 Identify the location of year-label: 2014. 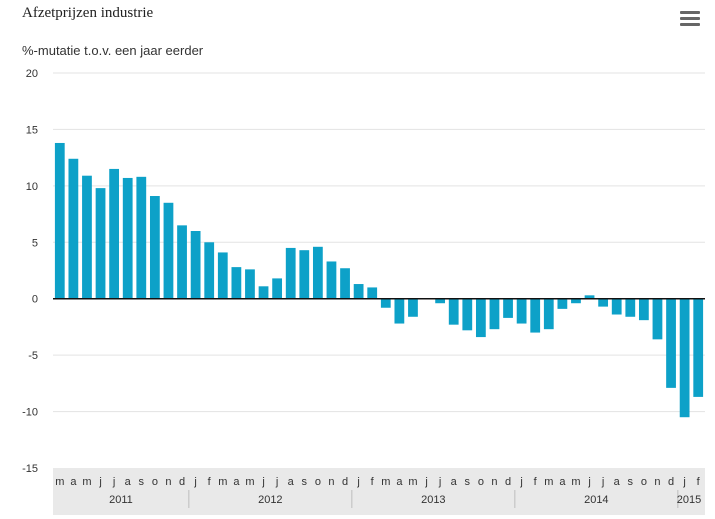
(596, 500).